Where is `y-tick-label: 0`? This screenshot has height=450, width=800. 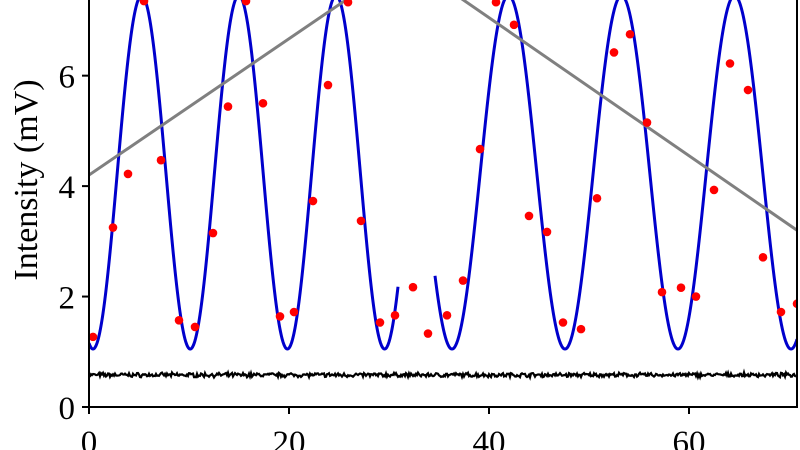 y-tick-label: 0 is located at coordinates (67, 409).